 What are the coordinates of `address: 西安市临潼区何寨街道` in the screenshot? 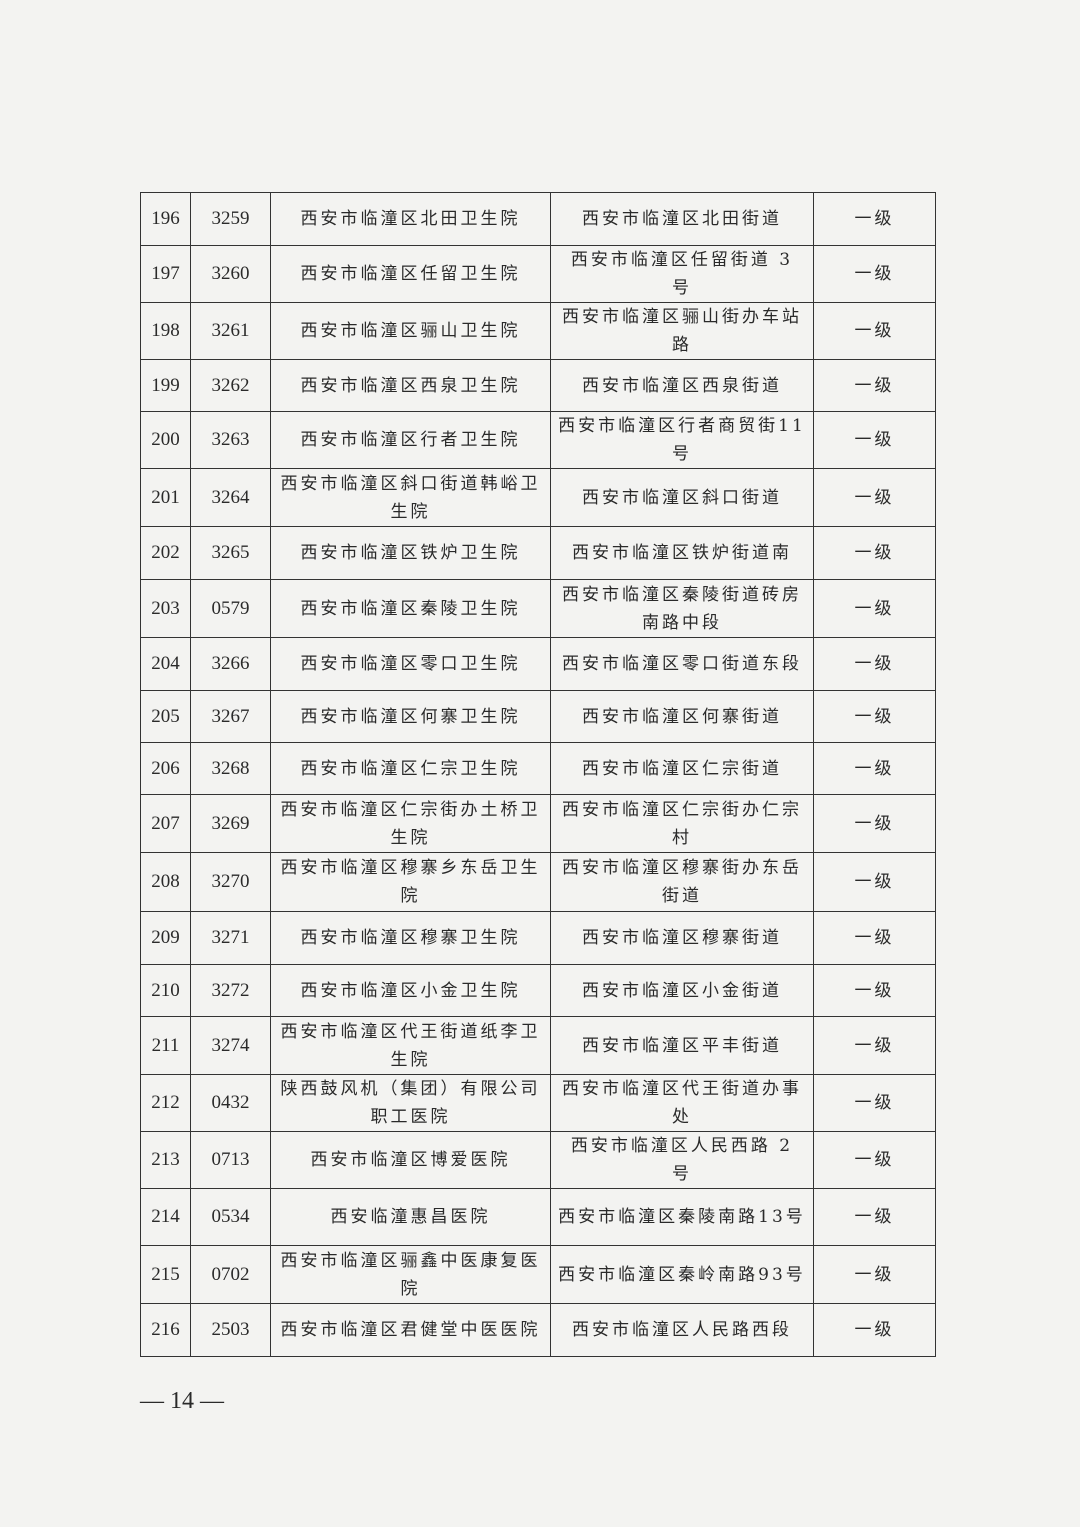 It's located at (682, 716).